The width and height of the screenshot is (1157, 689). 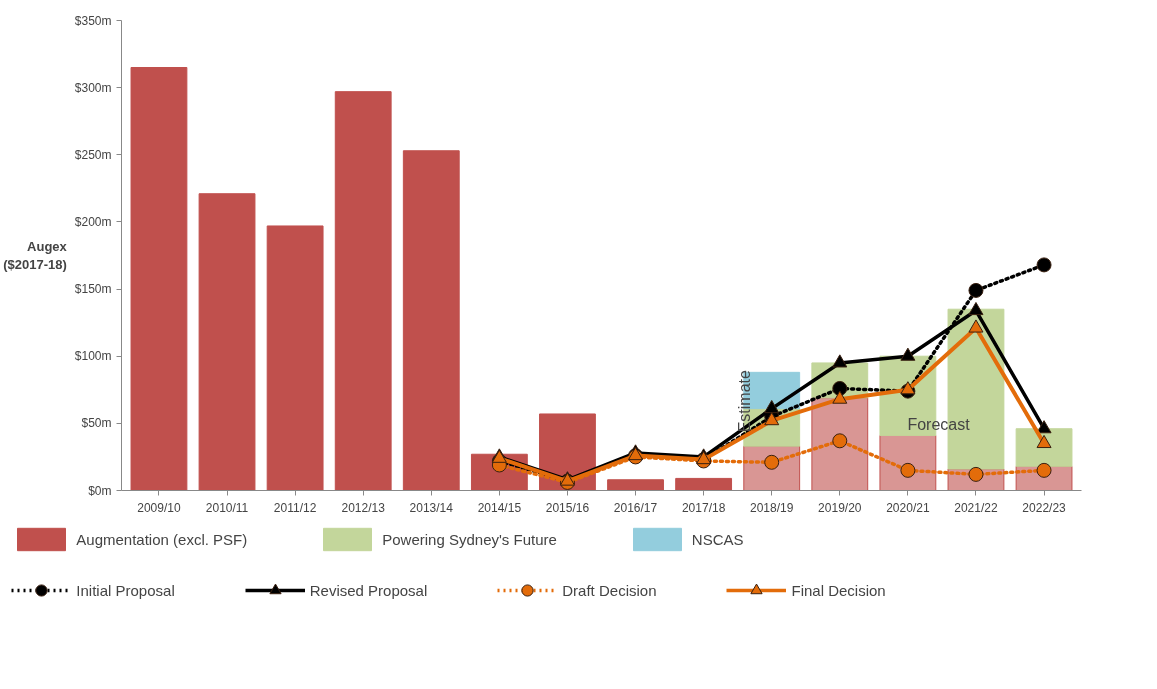 What do you see at coordinates (93, 289) in the screenshot?
I see `y-tick-label: $150m` at bounding box center [93, 289].